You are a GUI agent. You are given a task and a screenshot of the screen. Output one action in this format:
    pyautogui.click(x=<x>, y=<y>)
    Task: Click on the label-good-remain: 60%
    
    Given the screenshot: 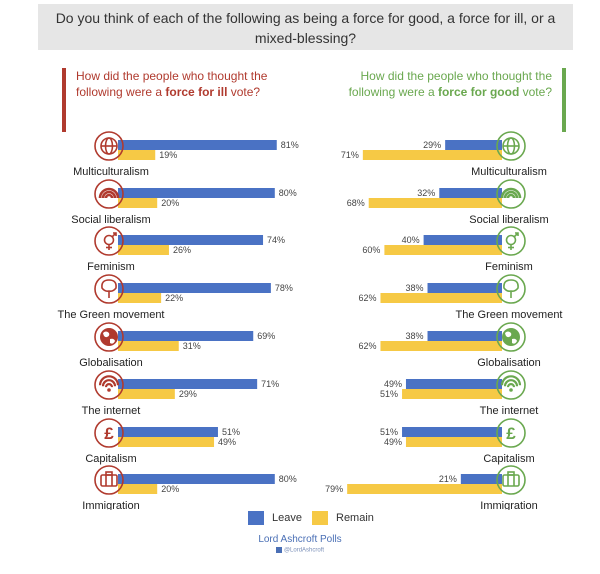 What is the action you would take?
    pyautogui.click(x=371, y=250)
    